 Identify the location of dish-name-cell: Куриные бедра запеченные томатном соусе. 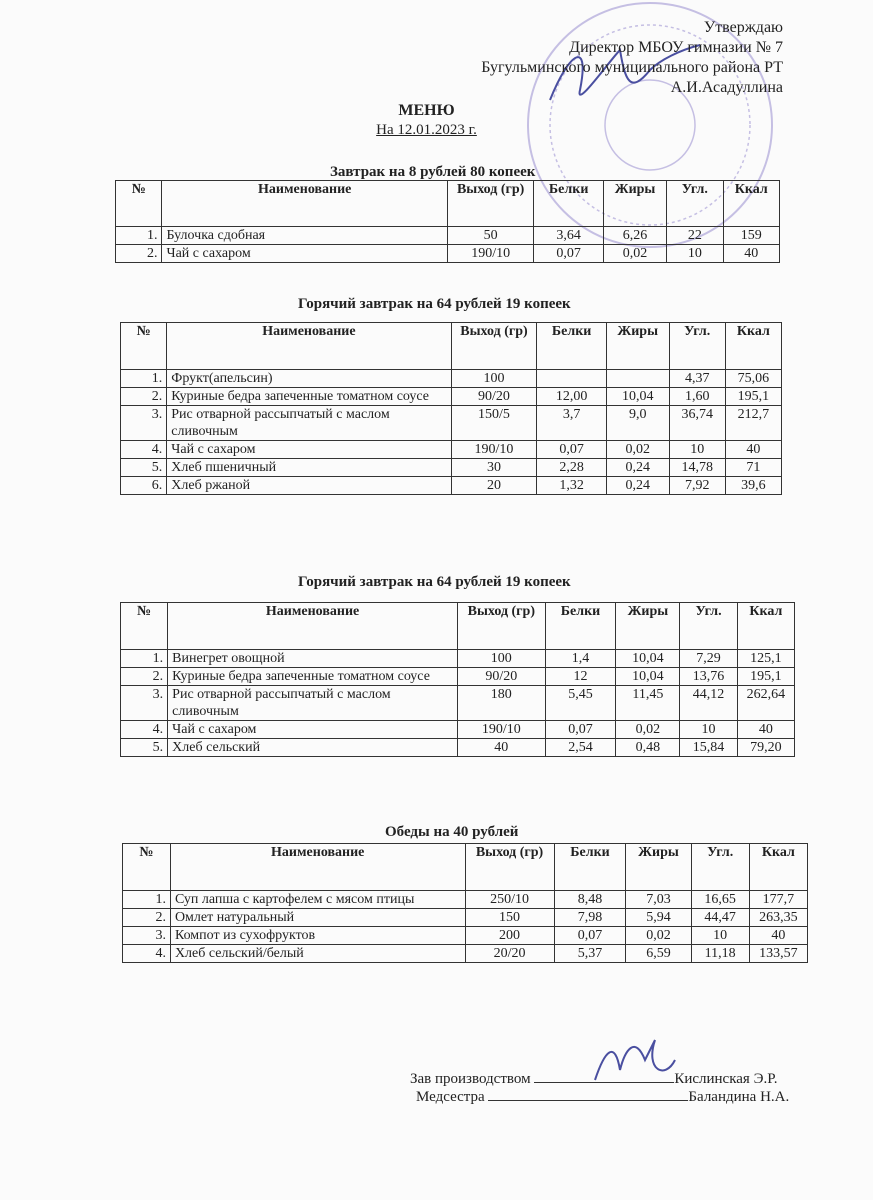
(309, 396).